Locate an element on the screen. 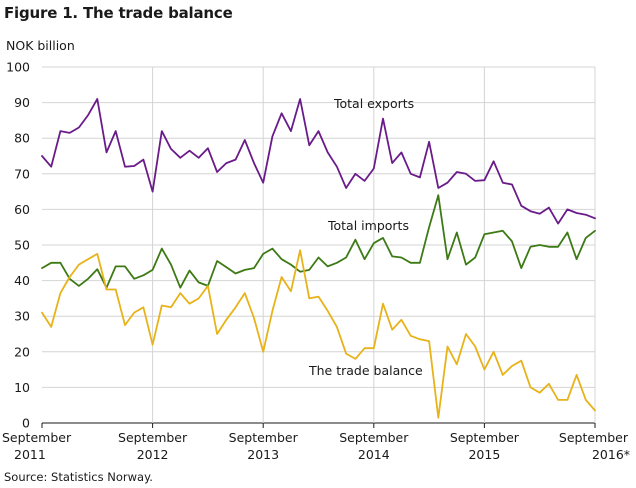  y-tick-label: 100 is located at coordinates (18, 67).